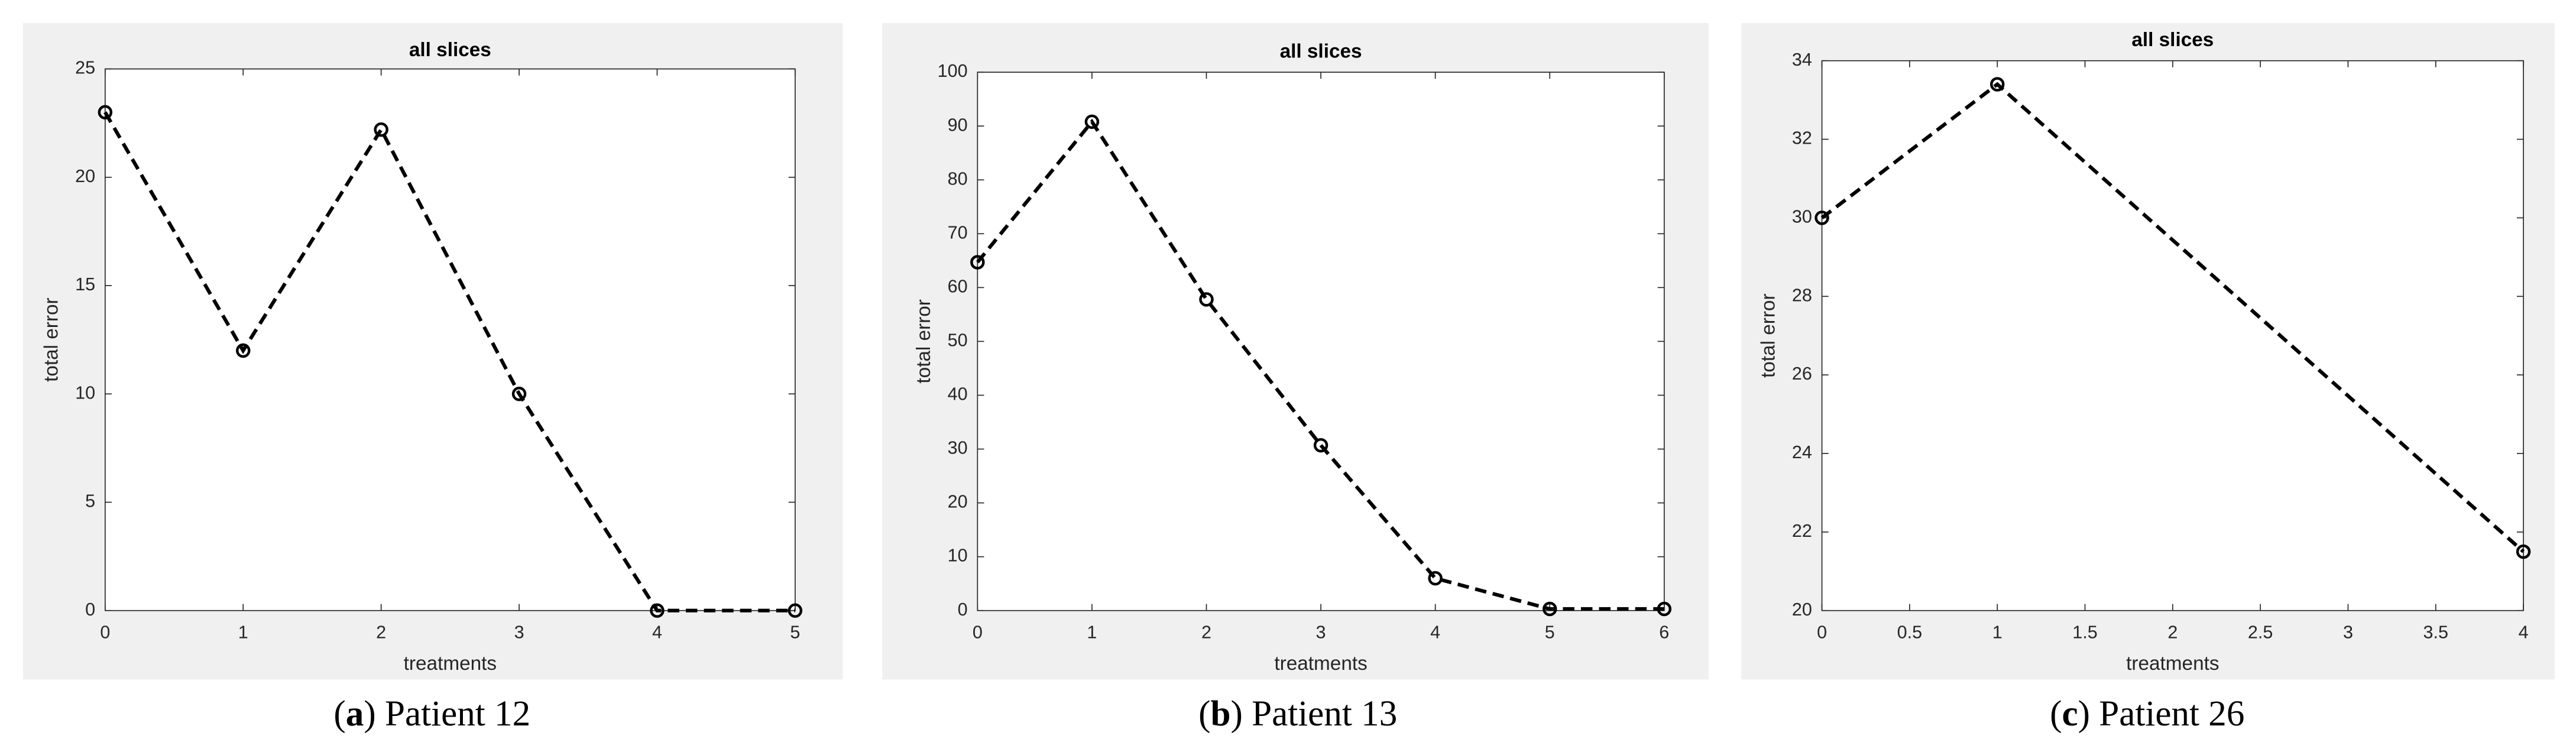 Image resolution: width=2576 pixels, height=755 pixels. Describe the element at coordinates (2435, 633) in the screenshot. I see `x-tick-label: 3.5` at that location.